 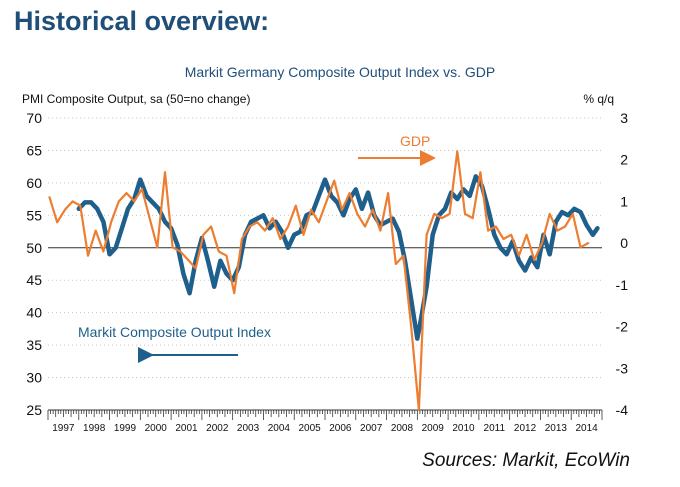 I want to click on x-tick-label: 2008, so click(x=402, y=428).